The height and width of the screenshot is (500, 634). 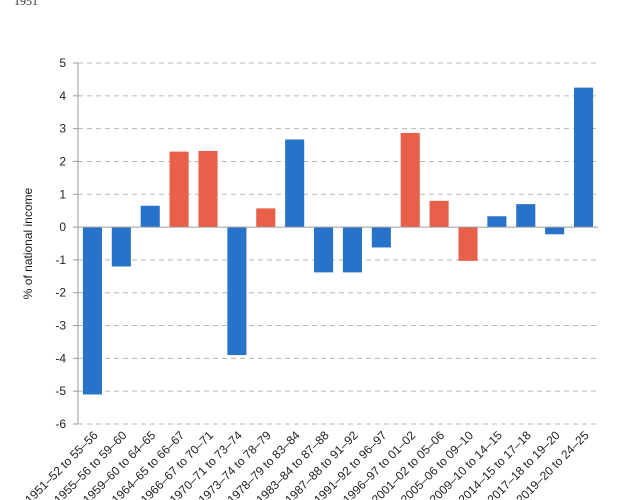 What do you see at coordinates (60, 260) in the screenshot?
I see `y-tick-label: -1` at bounding box center [60, 260].